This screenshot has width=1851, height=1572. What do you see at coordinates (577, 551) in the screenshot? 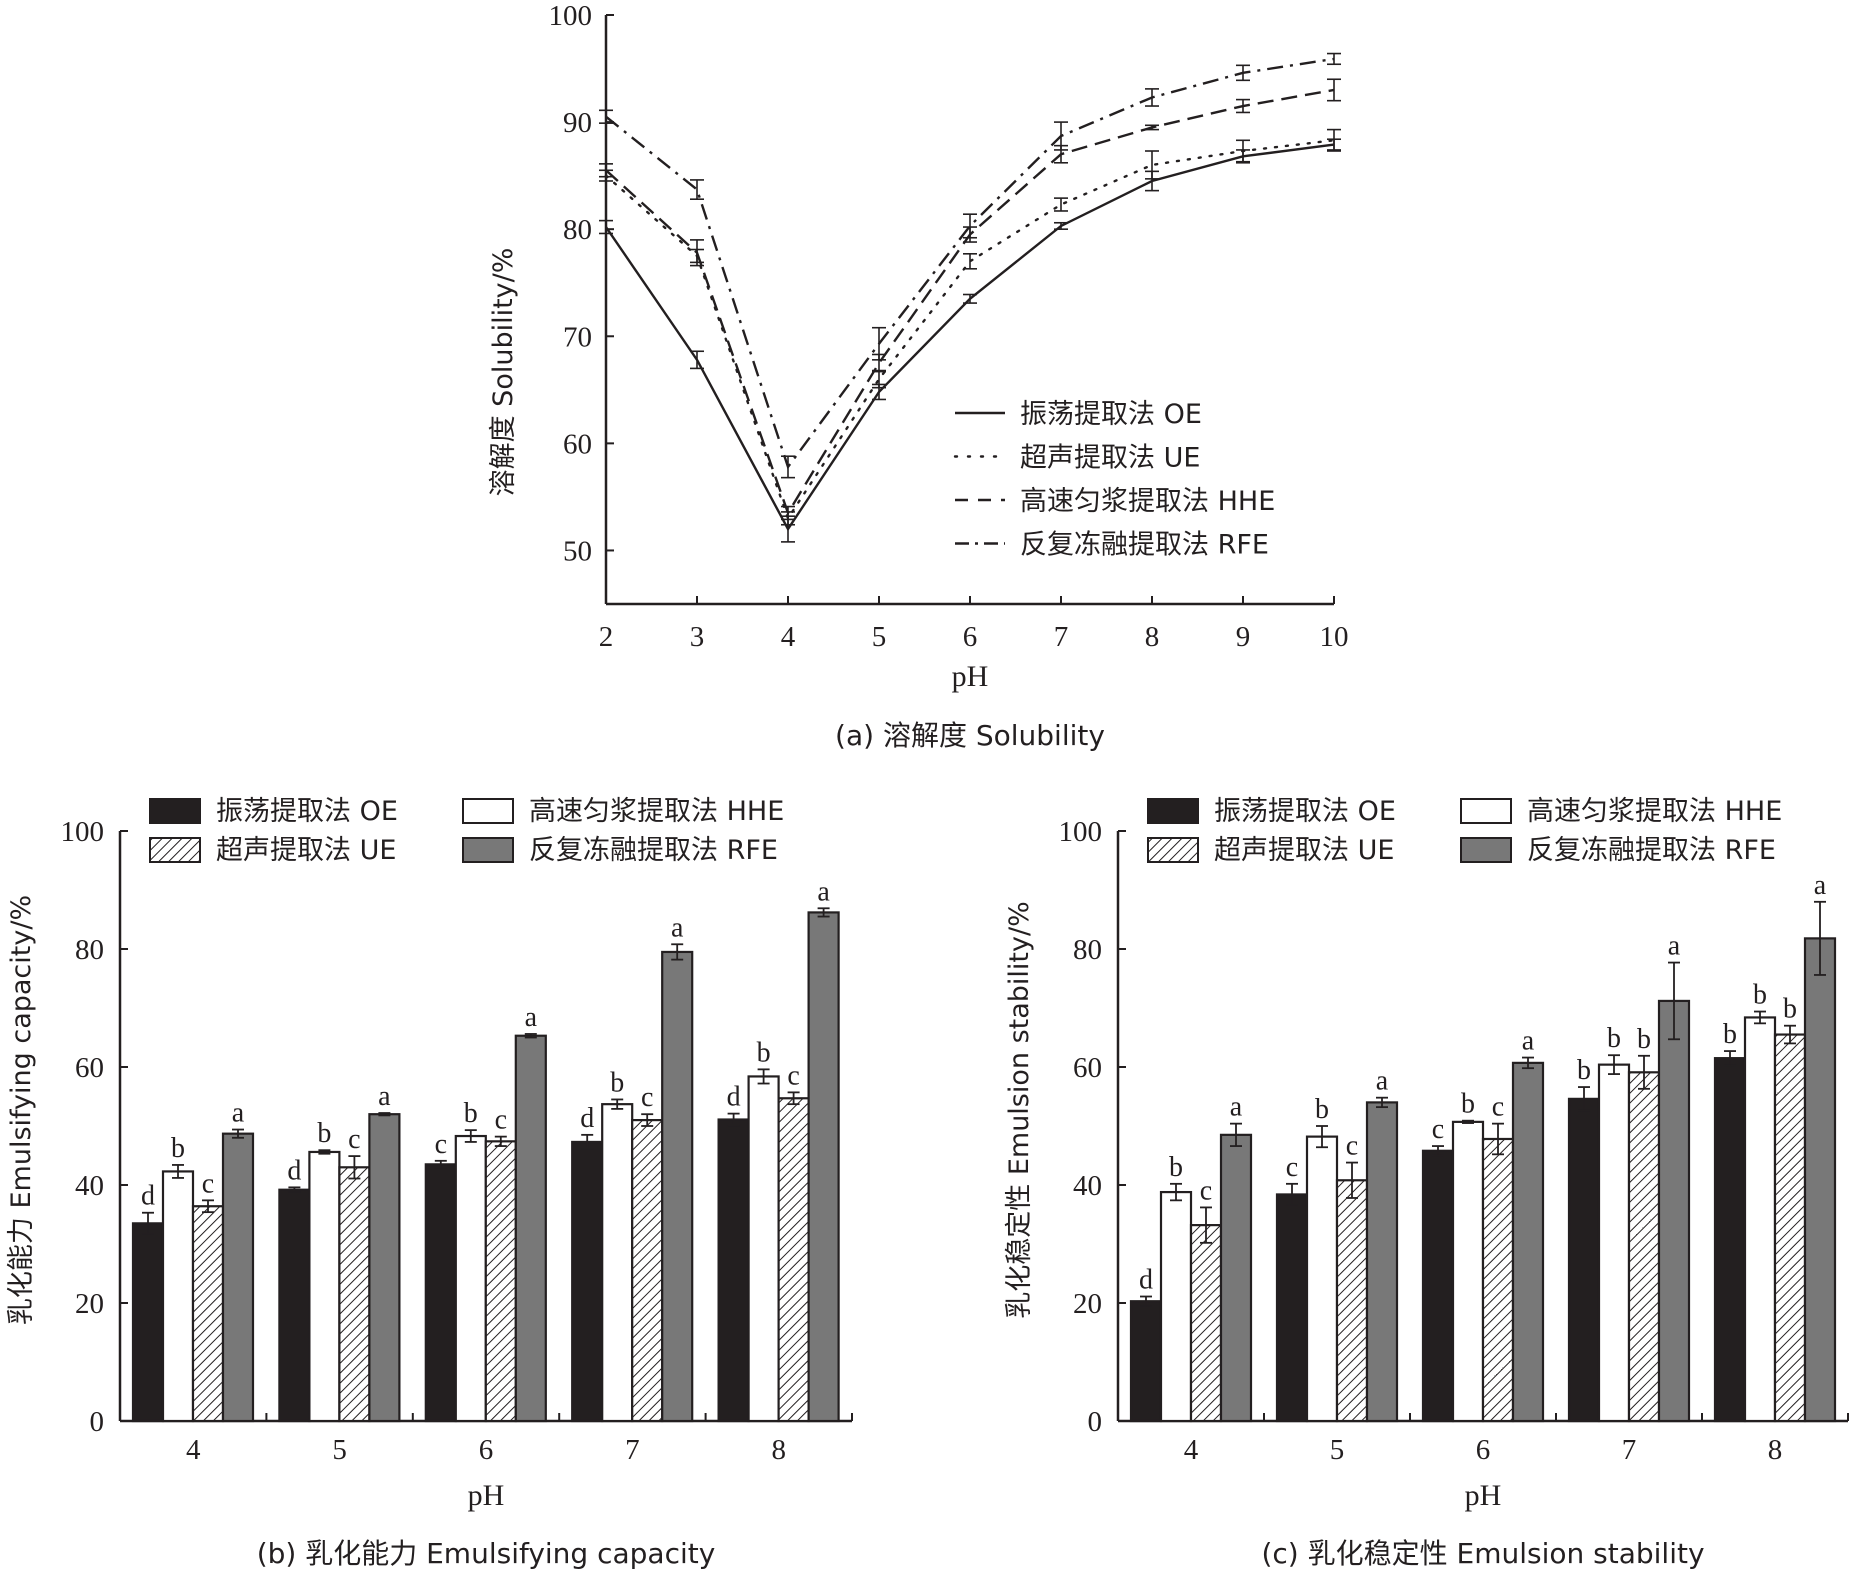
I see `y-tick-label: 50` at bounding box center [577, 551].